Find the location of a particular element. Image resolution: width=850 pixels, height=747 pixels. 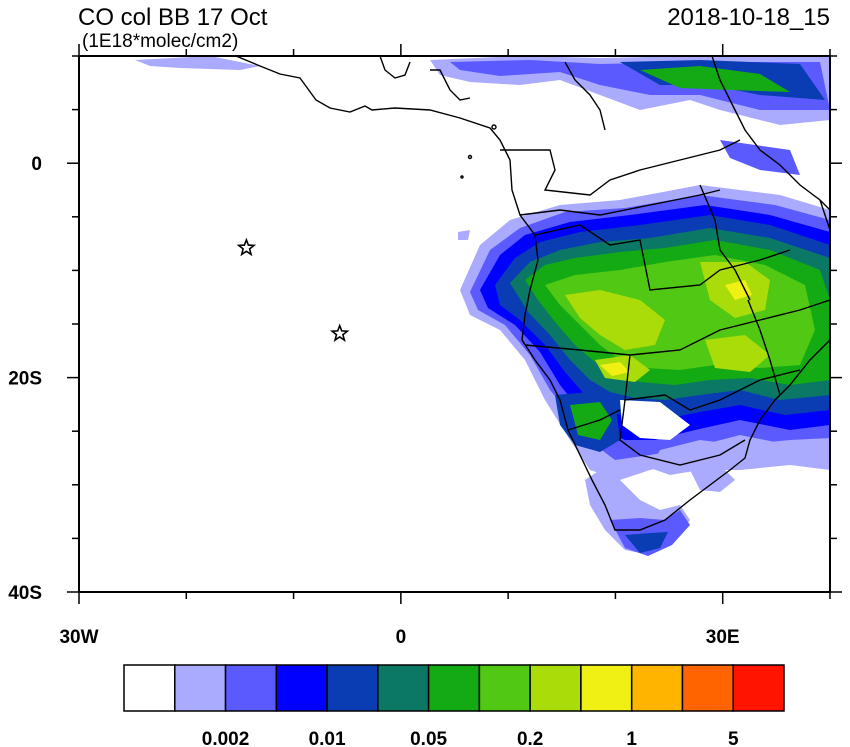

st-helena-star is located at coordinates (246, 247).